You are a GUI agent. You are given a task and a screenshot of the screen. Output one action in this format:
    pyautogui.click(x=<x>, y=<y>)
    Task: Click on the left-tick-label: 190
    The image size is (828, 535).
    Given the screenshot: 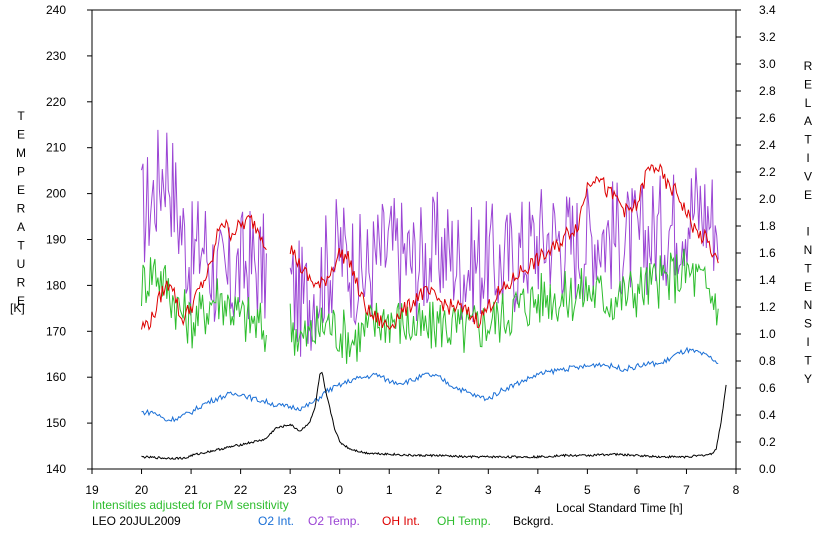 What is the action you would take?
    pyautogui.click(x=56, y=240)
    